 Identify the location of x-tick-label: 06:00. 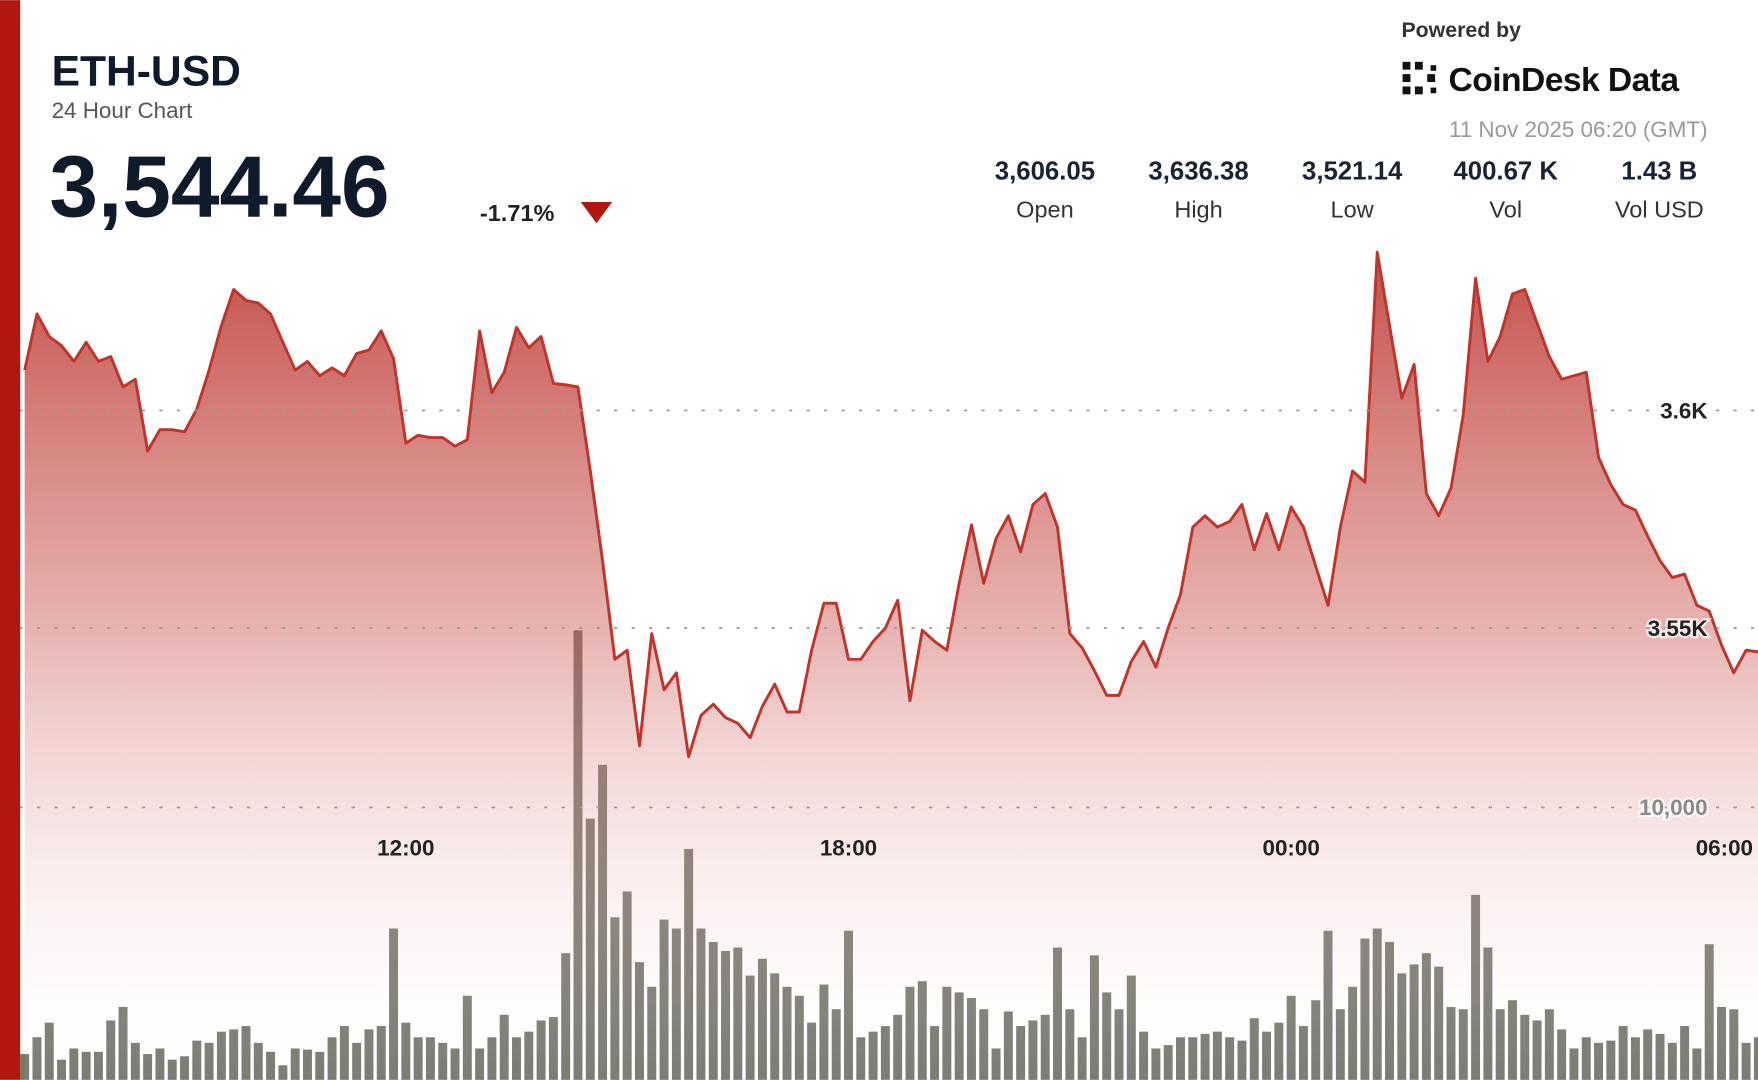
(1724, 848).